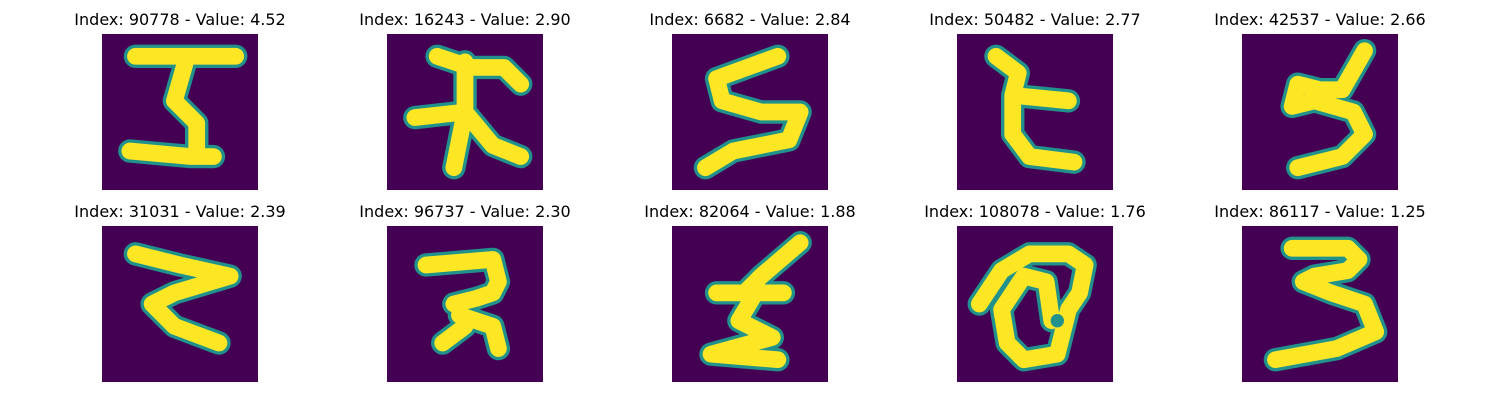 This screenshot has height=400, width=1500. I want to click on glyph-hole, so click(1057, 321).